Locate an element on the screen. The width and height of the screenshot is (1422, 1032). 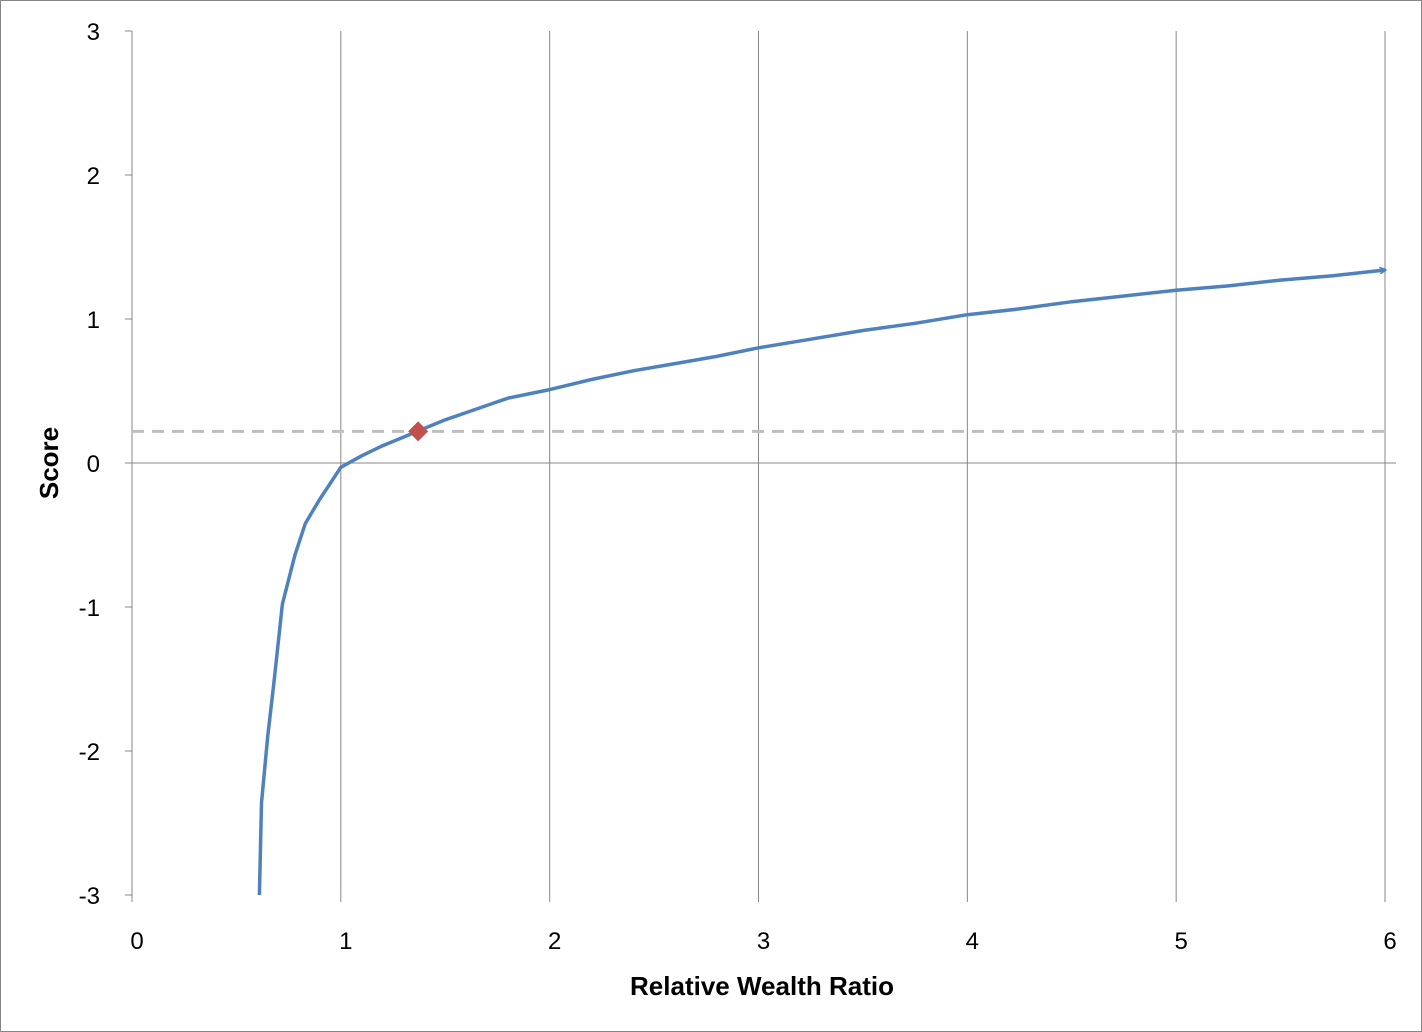
y-tick-label: 1 is located at coordinates (93, 320).